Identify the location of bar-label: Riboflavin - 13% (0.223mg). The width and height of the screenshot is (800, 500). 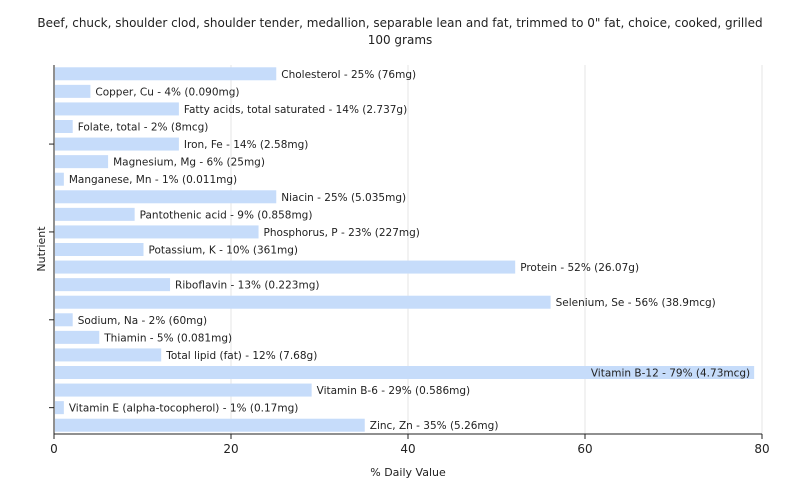
(247, 286).